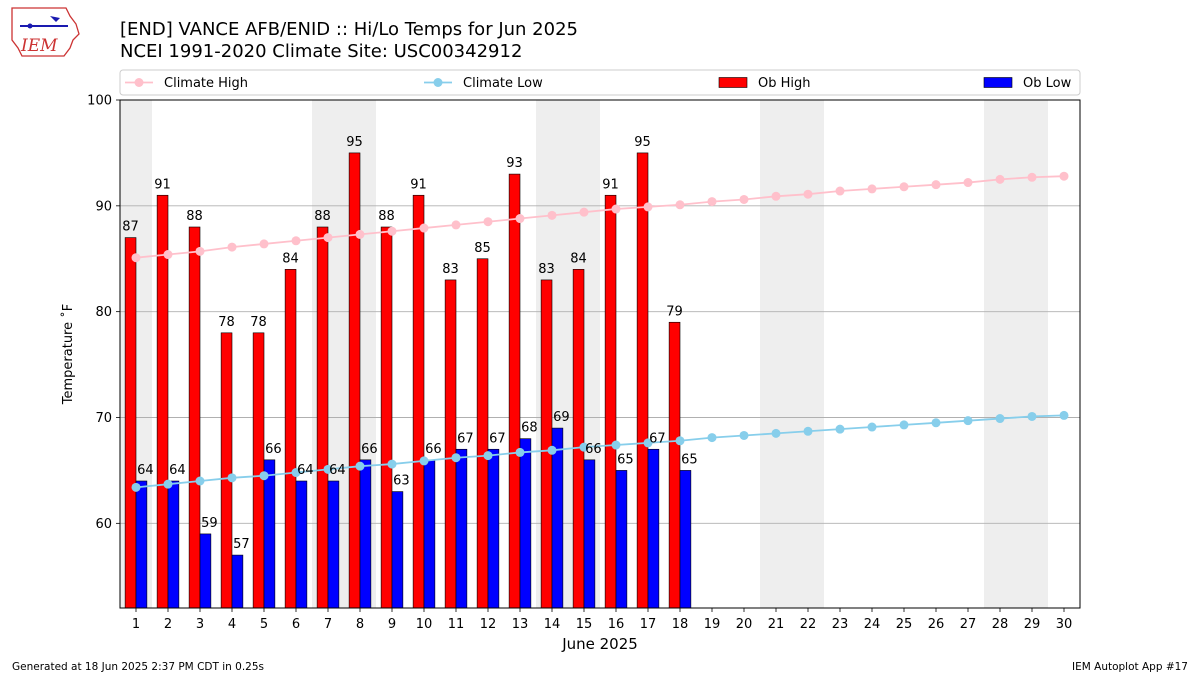 The width and height of the screenshot is (1200, 675). I want to click on x-tick-label-18: 18, so click(680, 624).